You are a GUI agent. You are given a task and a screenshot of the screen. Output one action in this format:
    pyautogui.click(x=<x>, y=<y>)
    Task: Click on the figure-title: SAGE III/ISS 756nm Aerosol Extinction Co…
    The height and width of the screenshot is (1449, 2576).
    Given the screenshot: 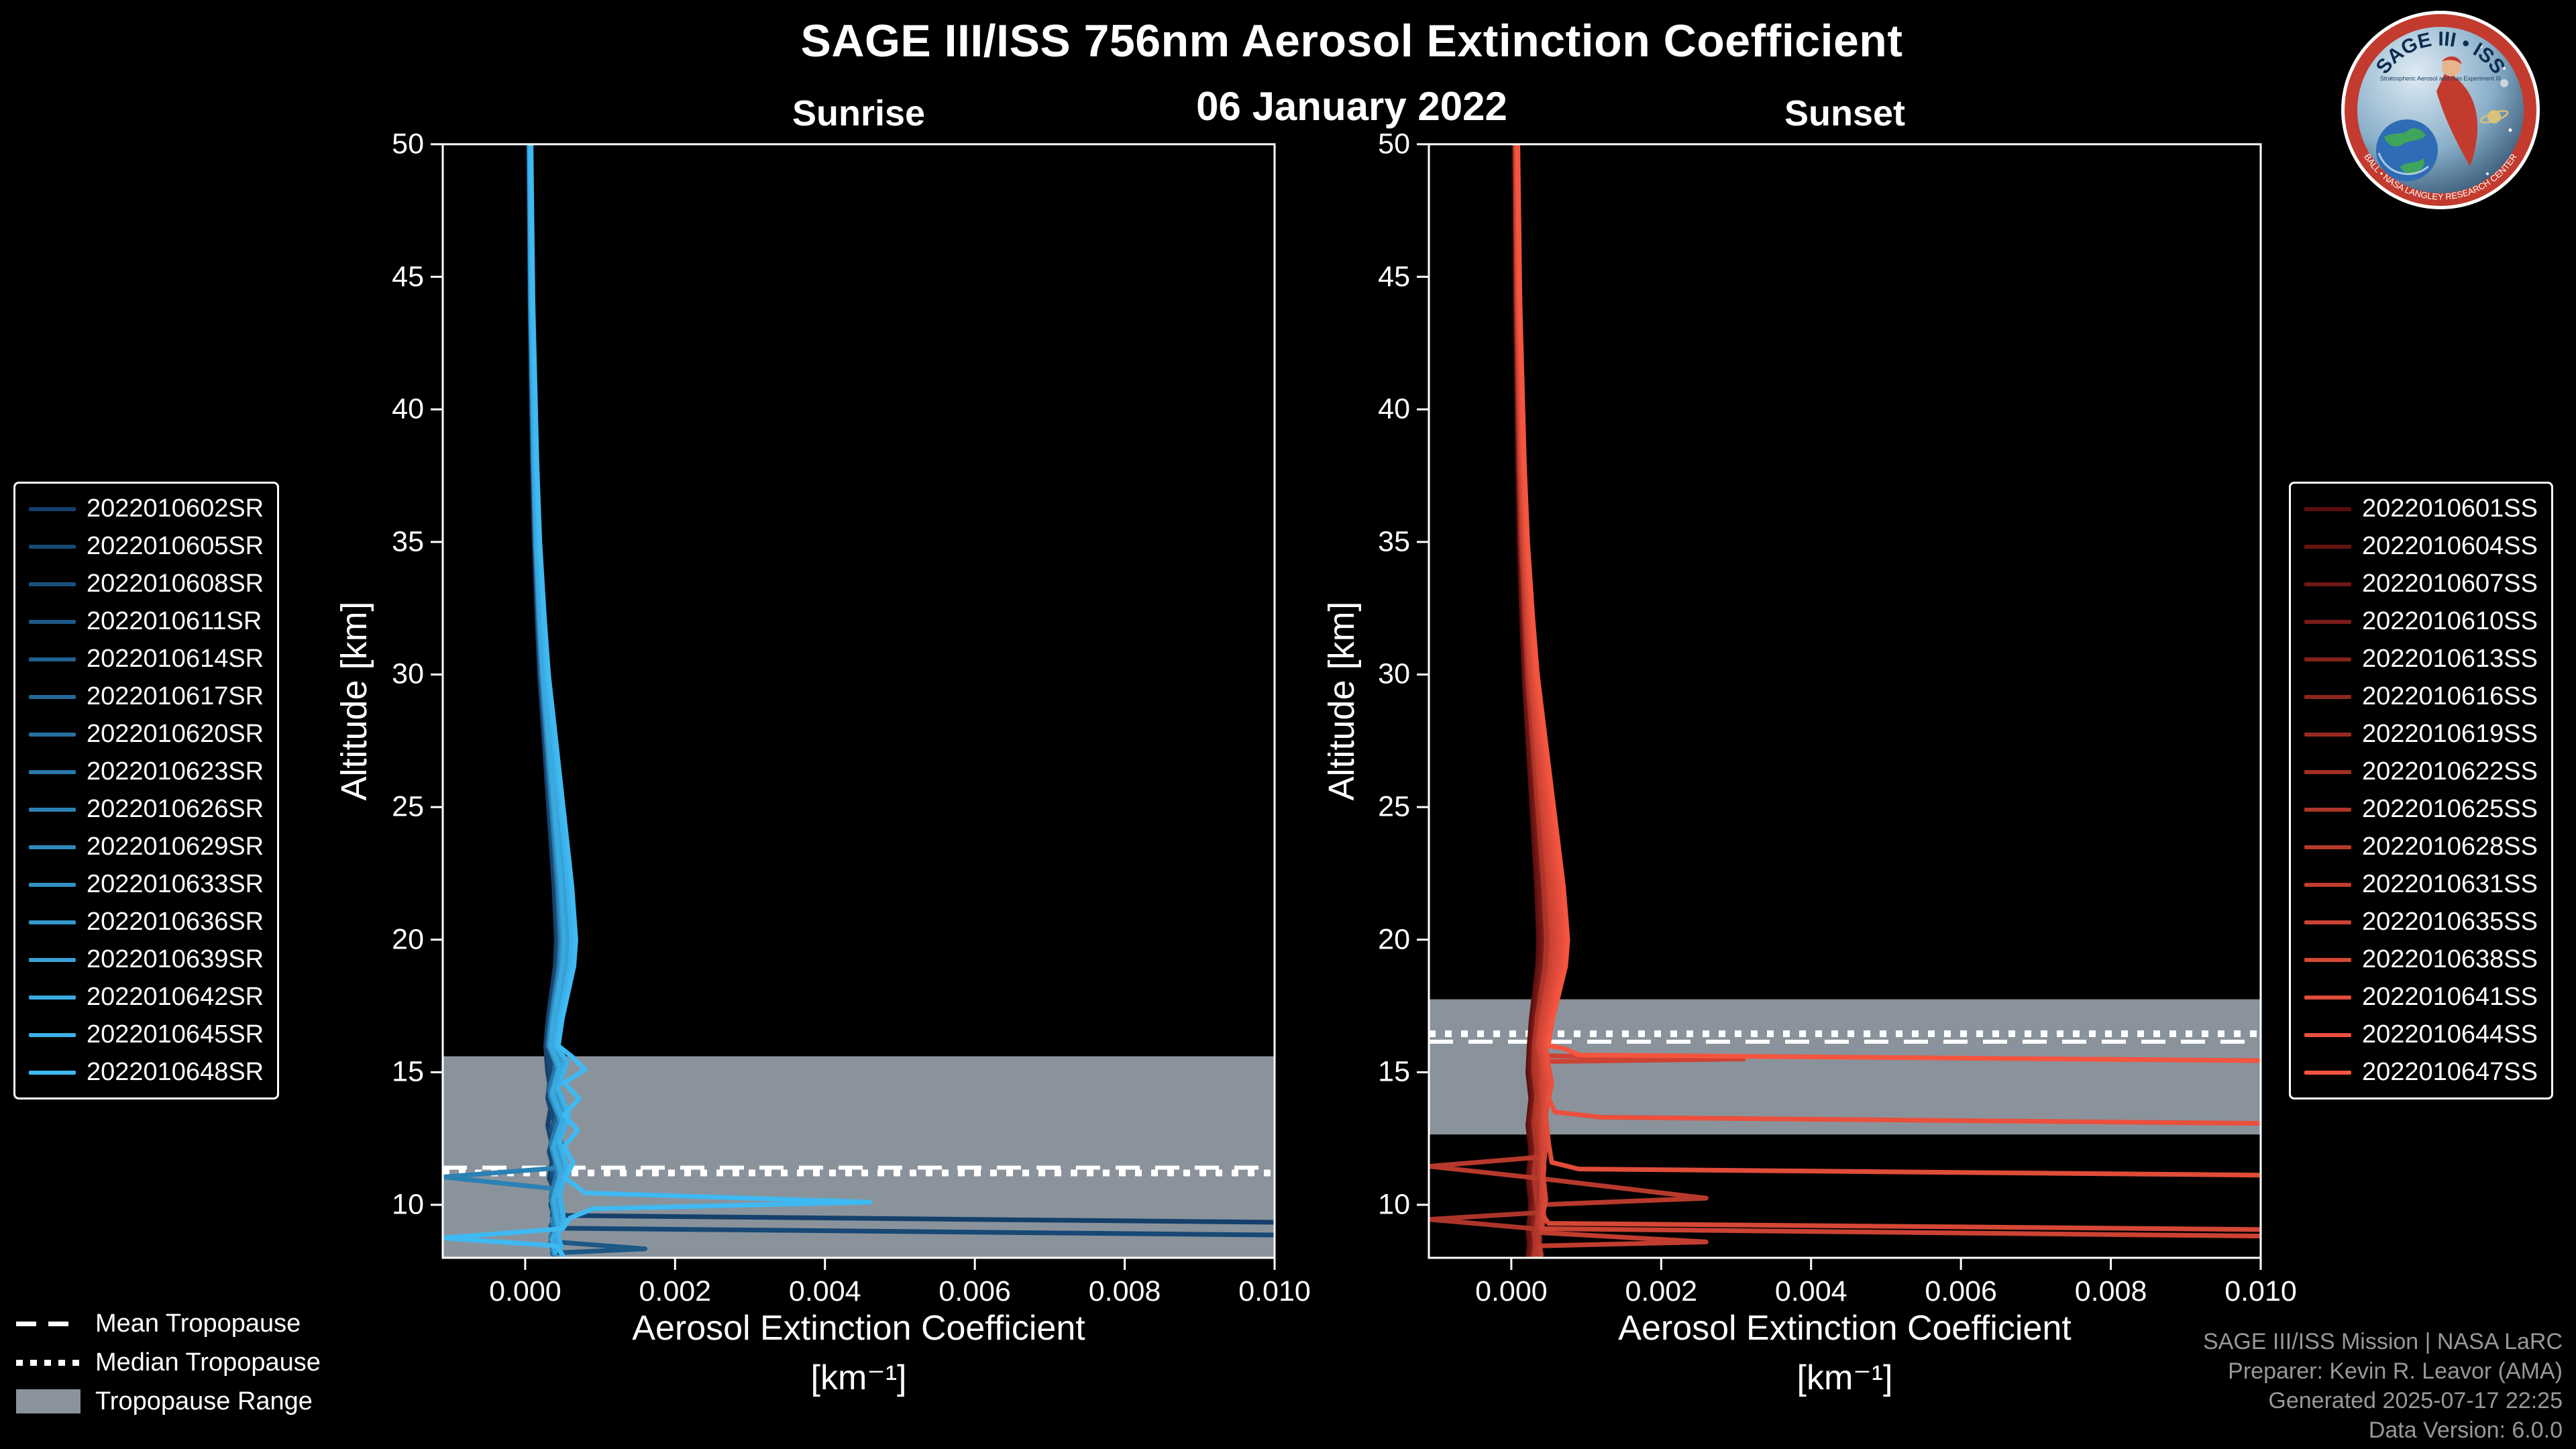 What is the action you would take?
    pyautogui.click(x=1351, y=40)
    